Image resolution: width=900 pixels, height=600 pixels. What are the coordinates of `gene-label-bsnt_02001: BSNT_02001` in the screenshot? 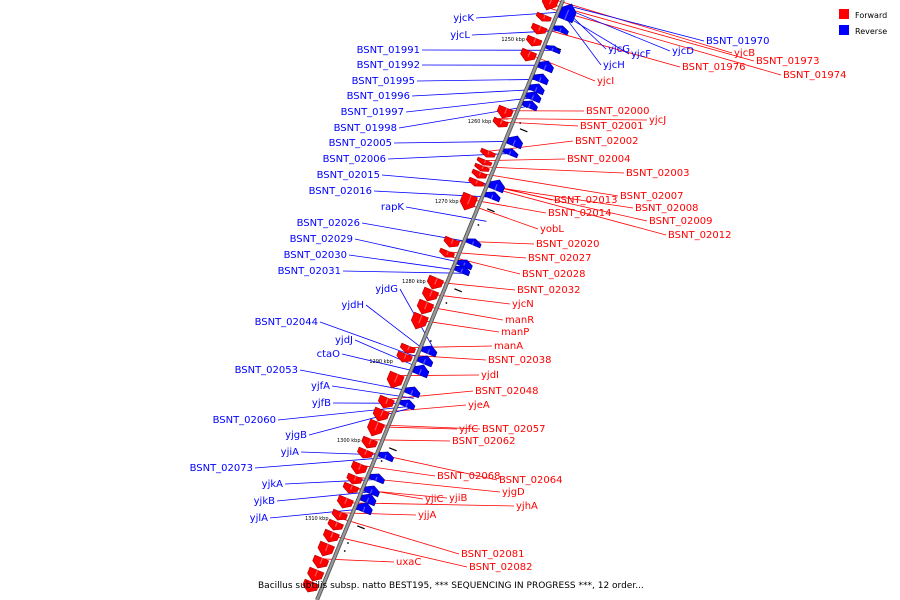 It's located at (611, 126).